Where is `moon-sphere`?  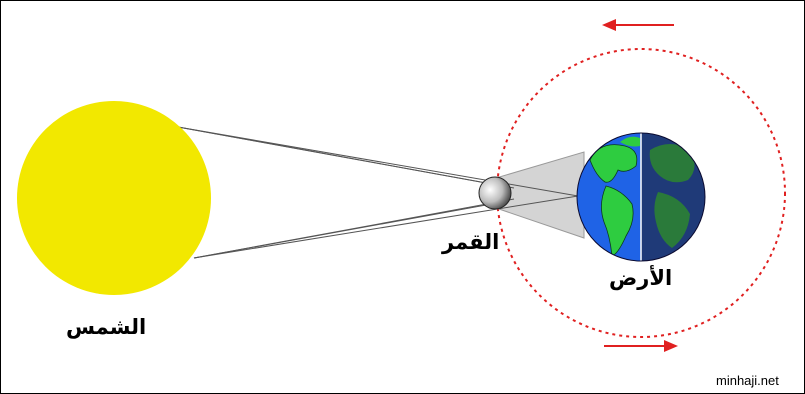
moon-sphere is located at coordinates (495, 193).